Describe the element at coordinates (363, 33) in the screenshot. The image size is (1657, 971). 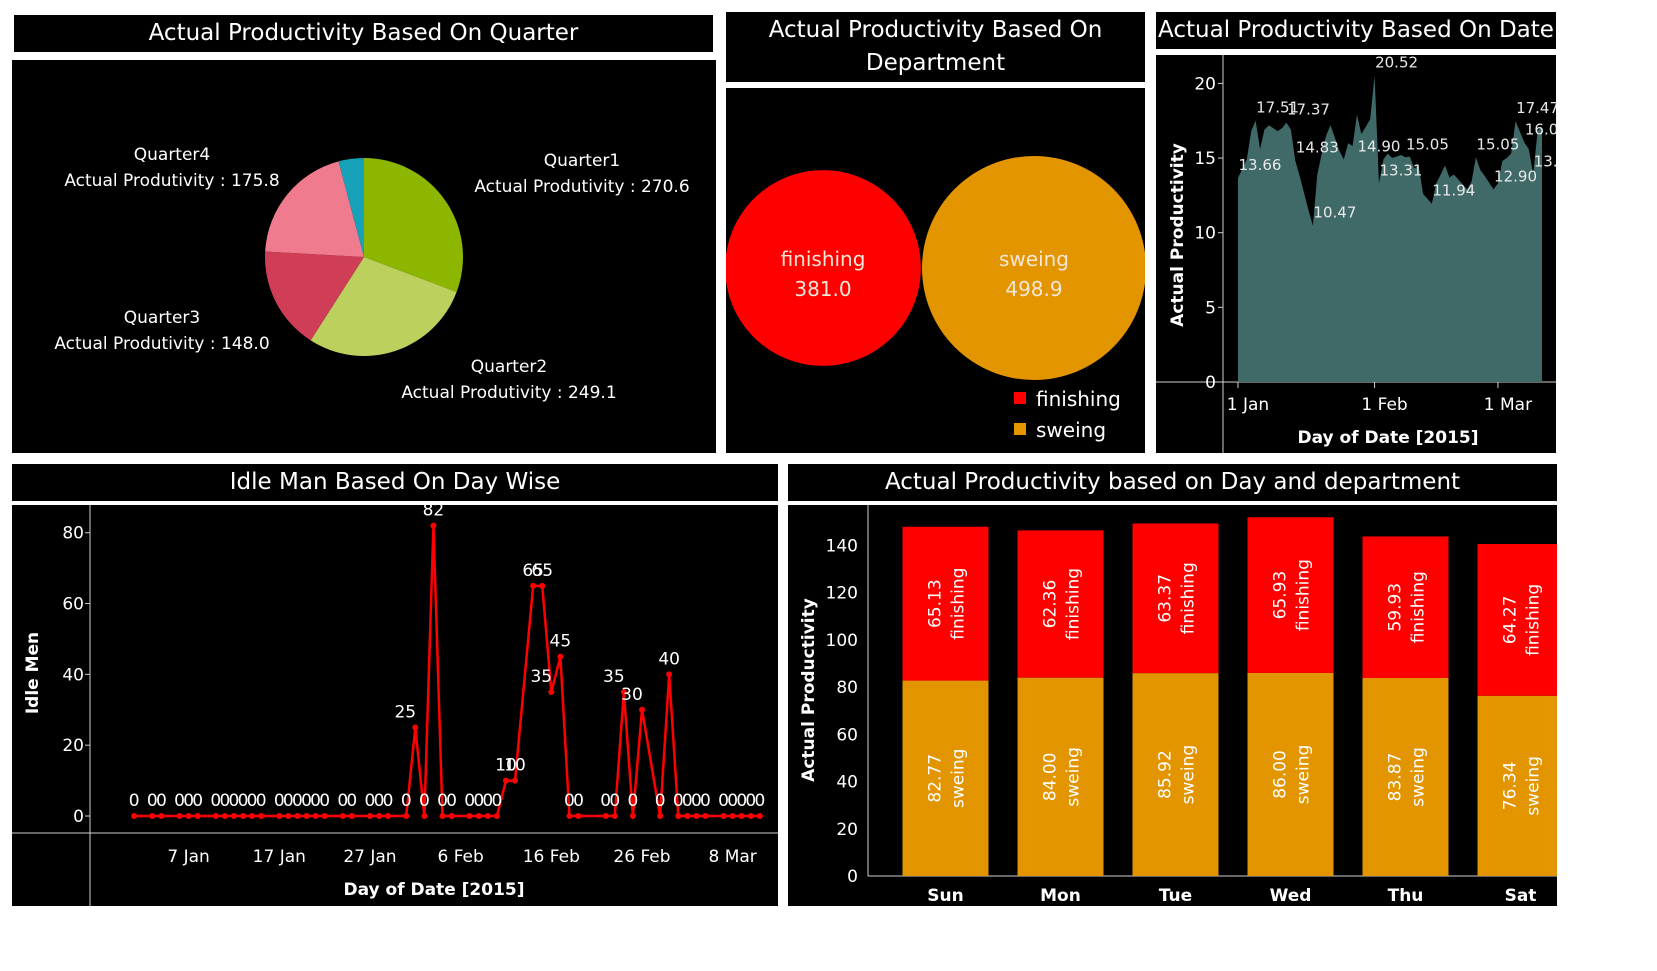
I see `quarter-chart-title: Actual Productivity Based On Quarter` at that location.